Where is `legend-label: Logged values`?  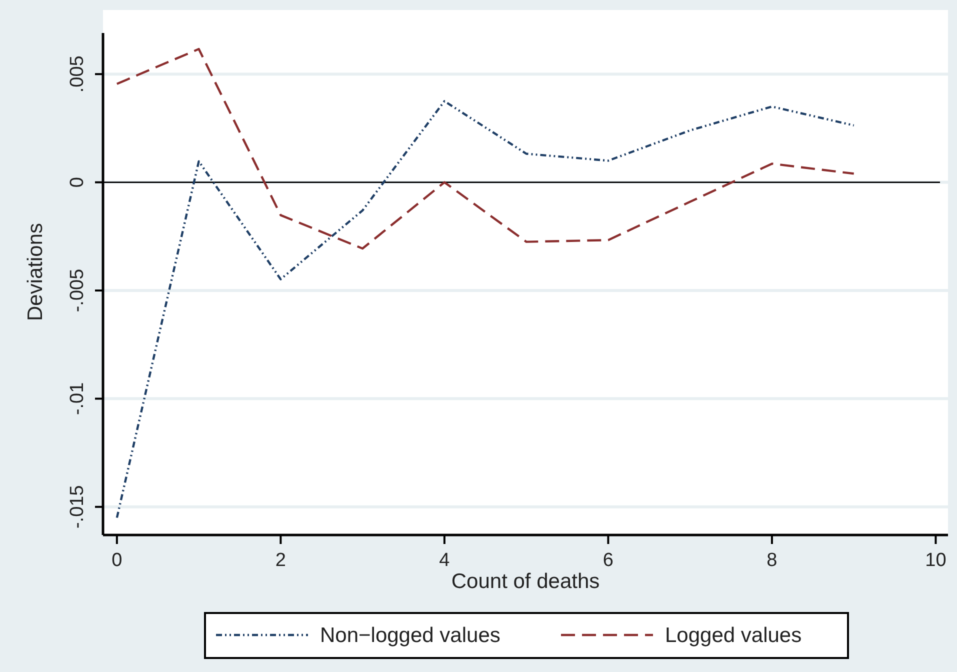 legend-label: Logged values is located at coordinates (733, 635).